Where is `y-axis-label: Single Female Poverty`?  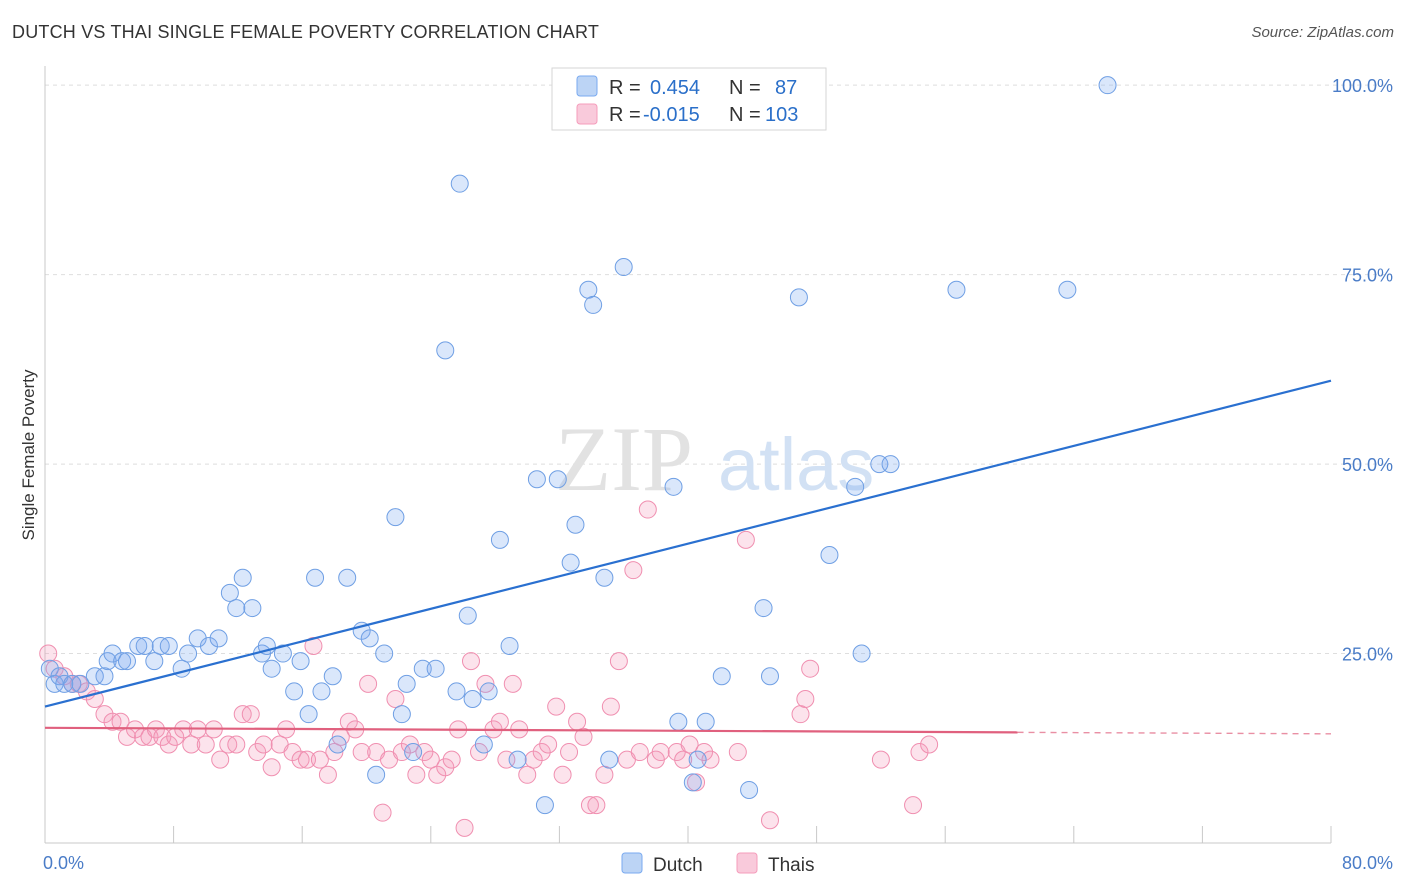
y-axis-label: Single Female Poverty is located at coordinates (28, 455).